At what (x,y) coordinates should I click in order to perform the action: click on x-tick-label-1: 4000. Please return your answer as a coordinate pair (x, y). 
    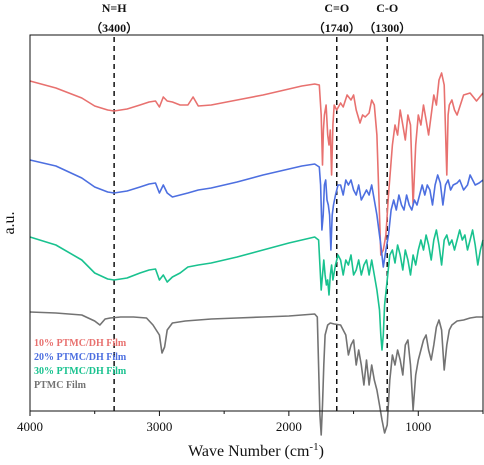
    Looking at the image, I should click on (30, 426).